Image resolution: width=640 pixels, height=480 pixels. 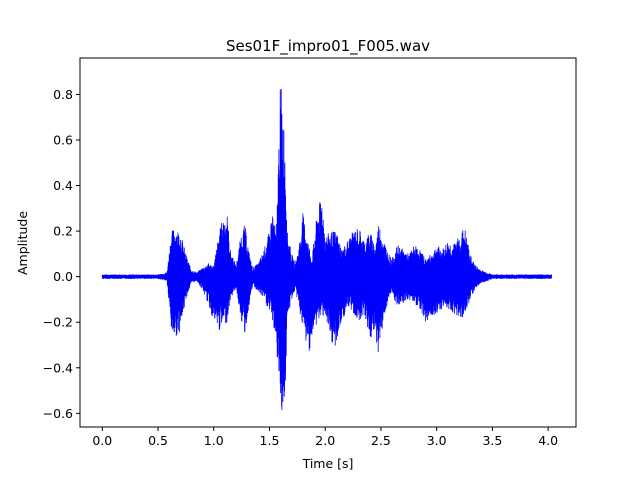 I want to click on y-tick-label: 0.8, so click(x=63, y=94).